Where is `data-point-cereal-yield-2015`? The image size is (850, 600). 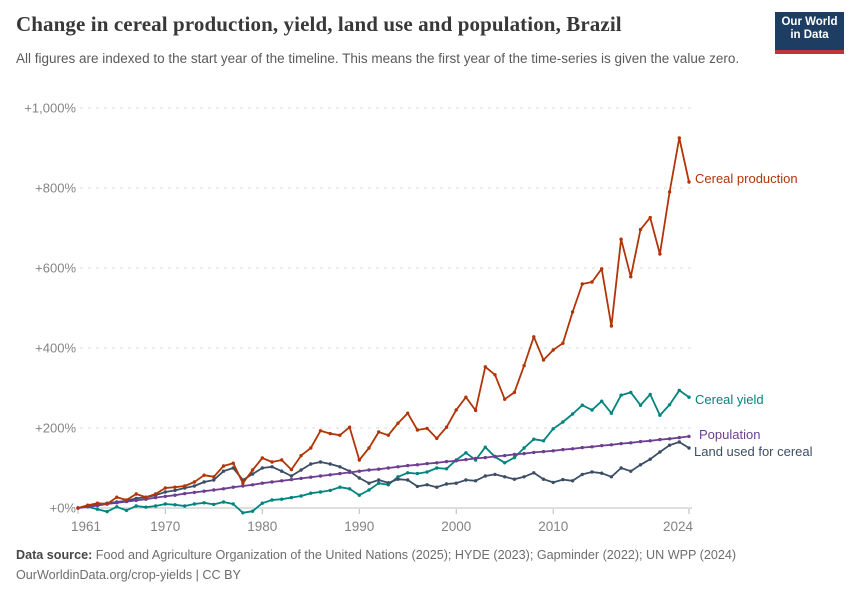
data-point-cereal-yield-2015 is located at coordinates (602, 401).